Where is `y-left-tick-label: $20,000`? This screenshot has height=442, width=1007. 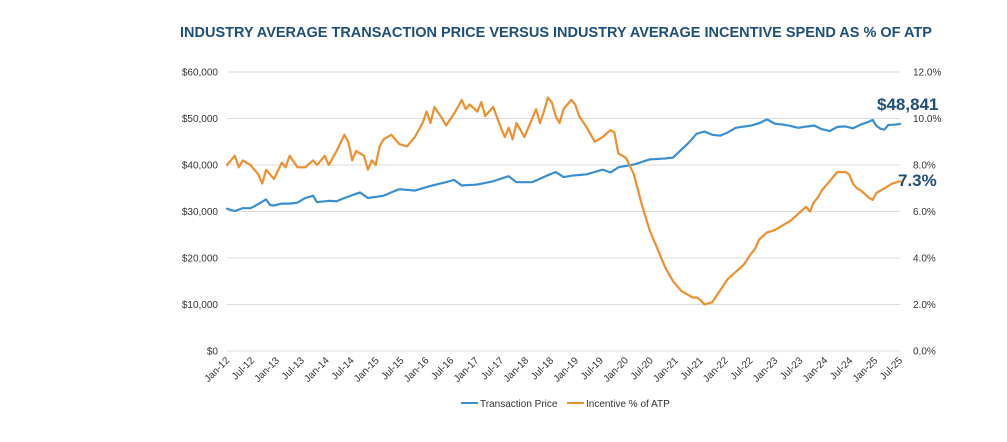
y-left-tick-label: $20,000 is located at coordinates (200, 259).